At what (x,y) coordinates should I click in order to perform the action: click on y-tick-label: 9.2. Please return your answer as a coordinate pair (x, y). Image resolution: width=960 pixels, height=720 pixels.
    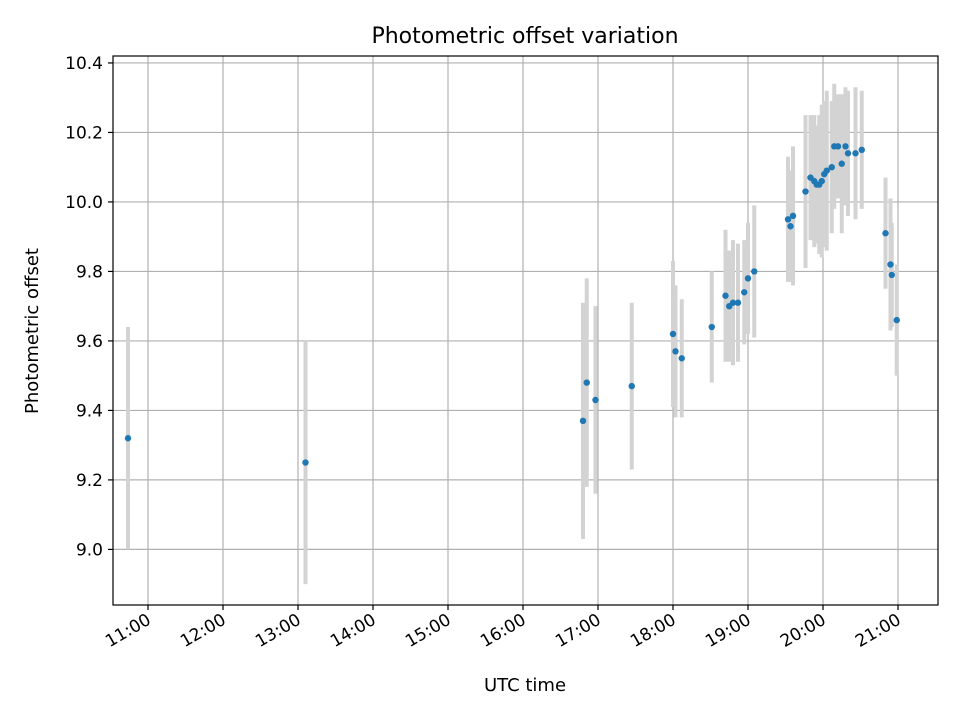
    Looking at the image, I should click on (89, 481).